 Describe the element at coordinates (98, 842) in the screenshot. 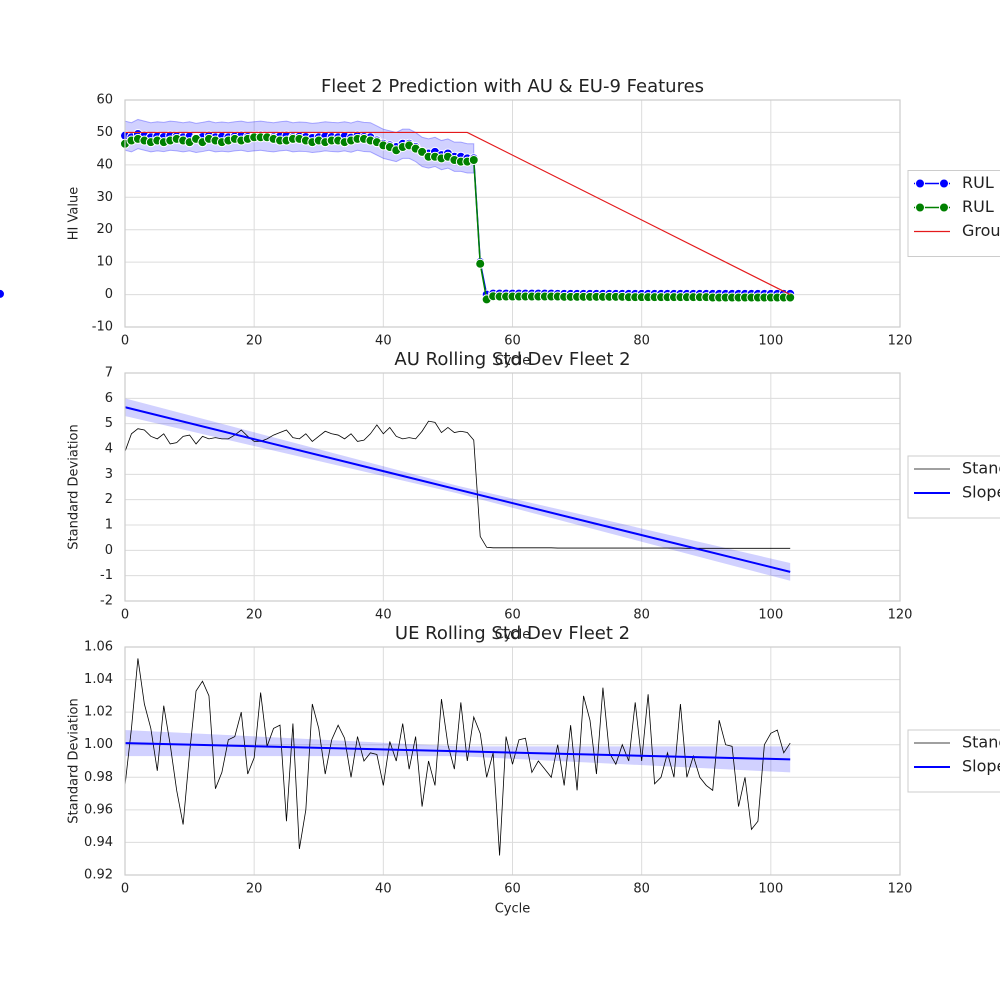

I see `y-tick-label: 0.94` at that location.